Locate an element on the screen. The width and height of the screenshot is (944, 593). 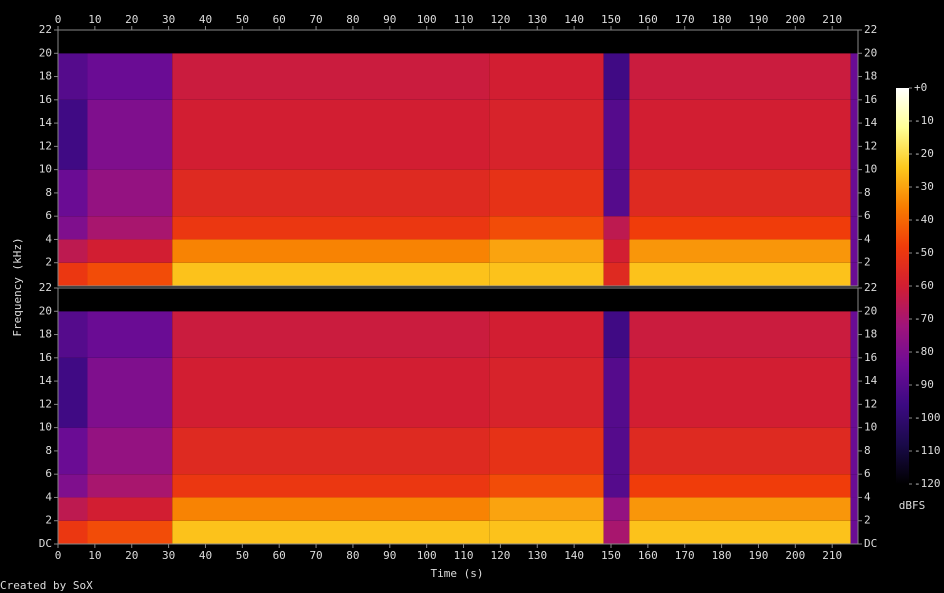
colorbar-tick-label: -70 is located at coordinates (924, 318).